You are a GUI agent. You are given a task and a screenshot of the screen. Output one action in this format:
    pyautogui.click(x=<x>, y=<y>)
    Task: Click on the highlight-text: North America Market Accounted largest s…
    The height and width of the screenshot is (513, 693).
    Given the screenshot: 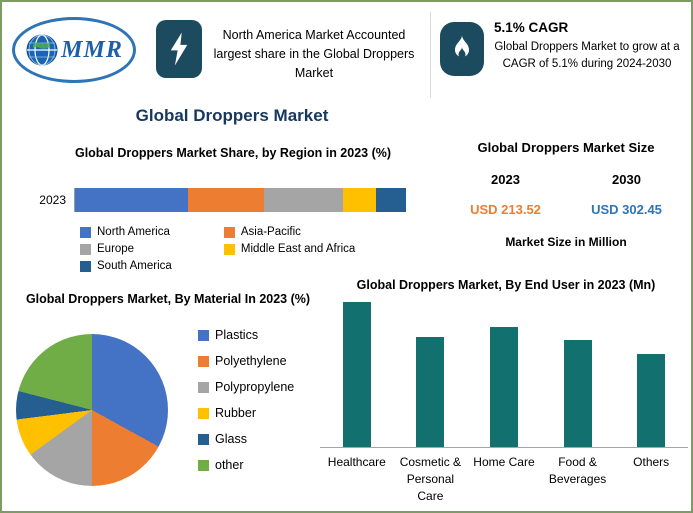 What is the action you would take?
    pyautogui.click(x=314, y=54)
    